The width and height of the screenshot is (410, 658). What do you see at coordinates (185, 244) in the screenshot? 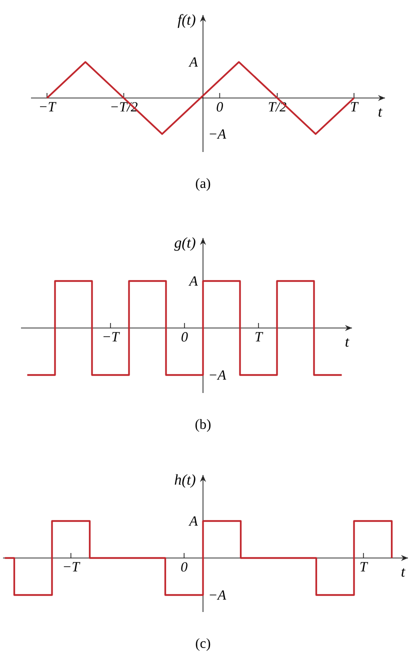
I see `y-axis-title: g(t)` at bounding box center [185, 244].